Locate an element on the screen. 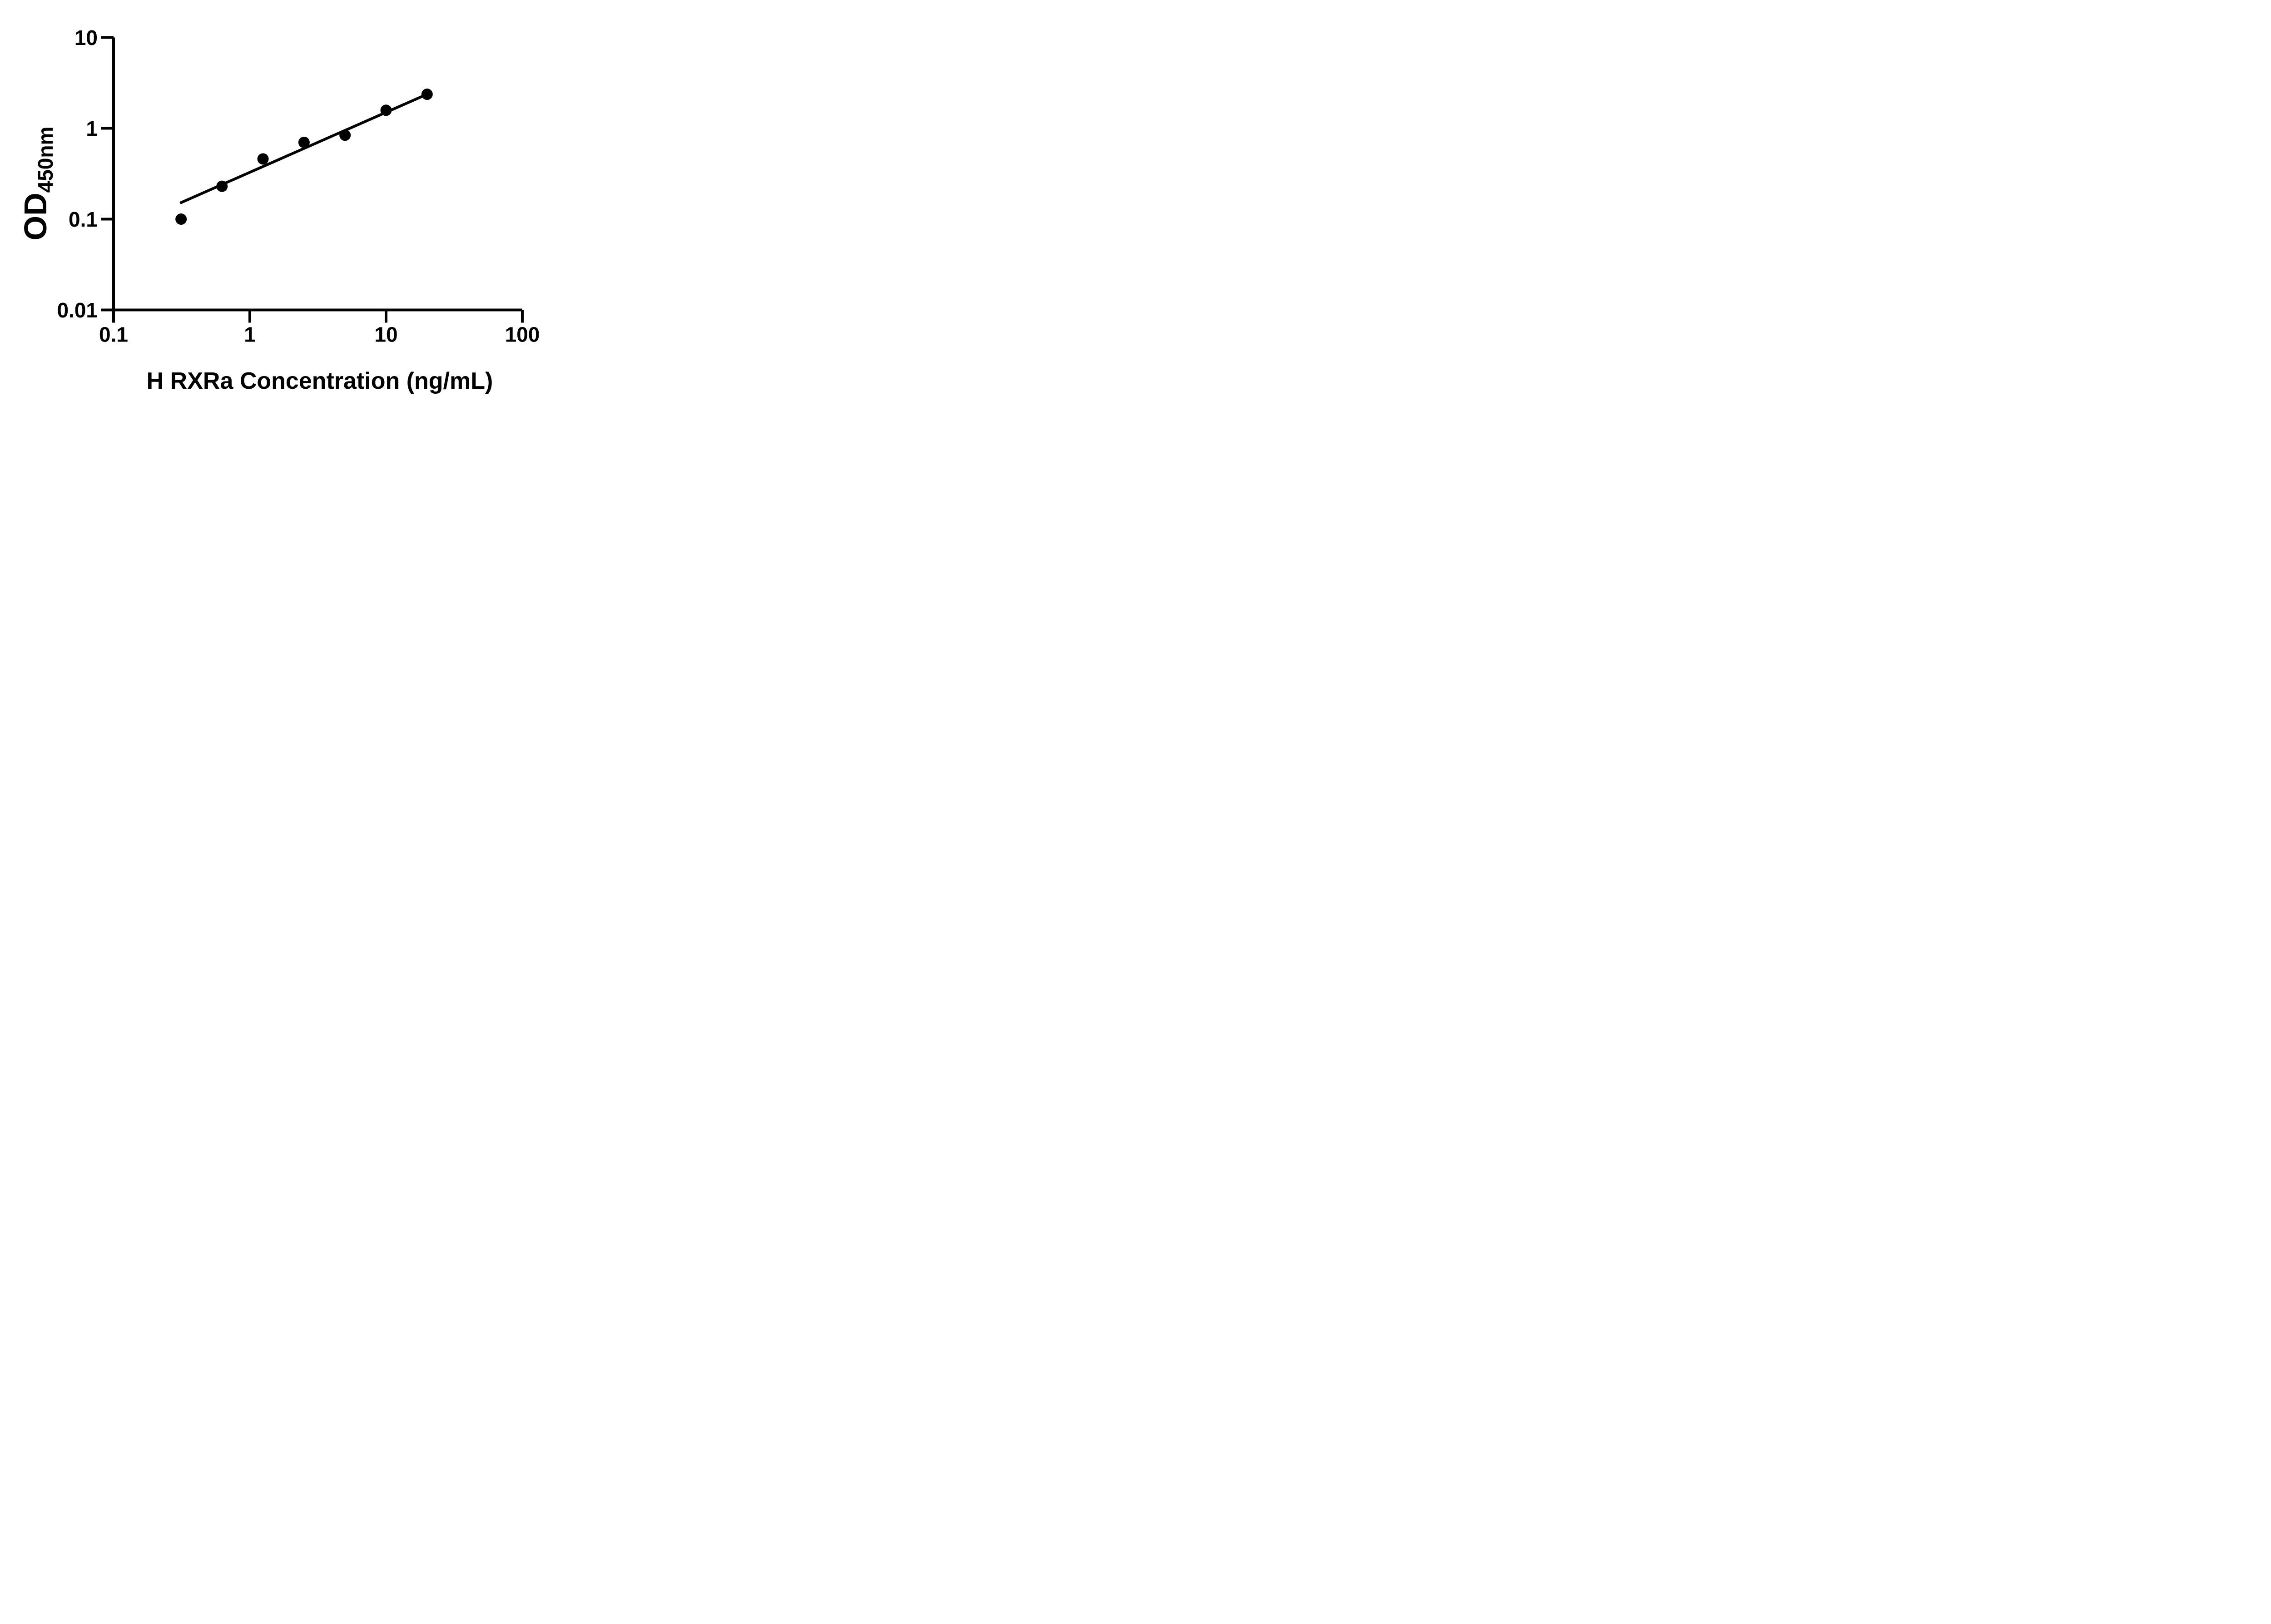 This screenshot has width=2271, height=1624. y-tick-label: 1 is located at coordinates (92, 128).